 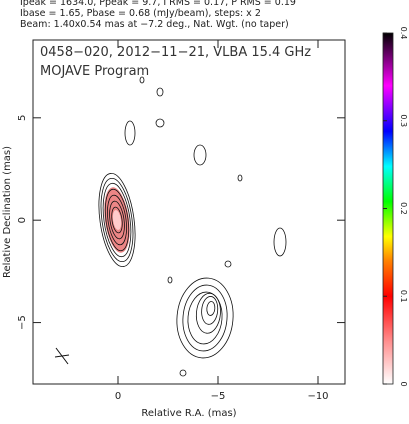 I want to click on y-tick-label: −5, so click(x=22, y=322).